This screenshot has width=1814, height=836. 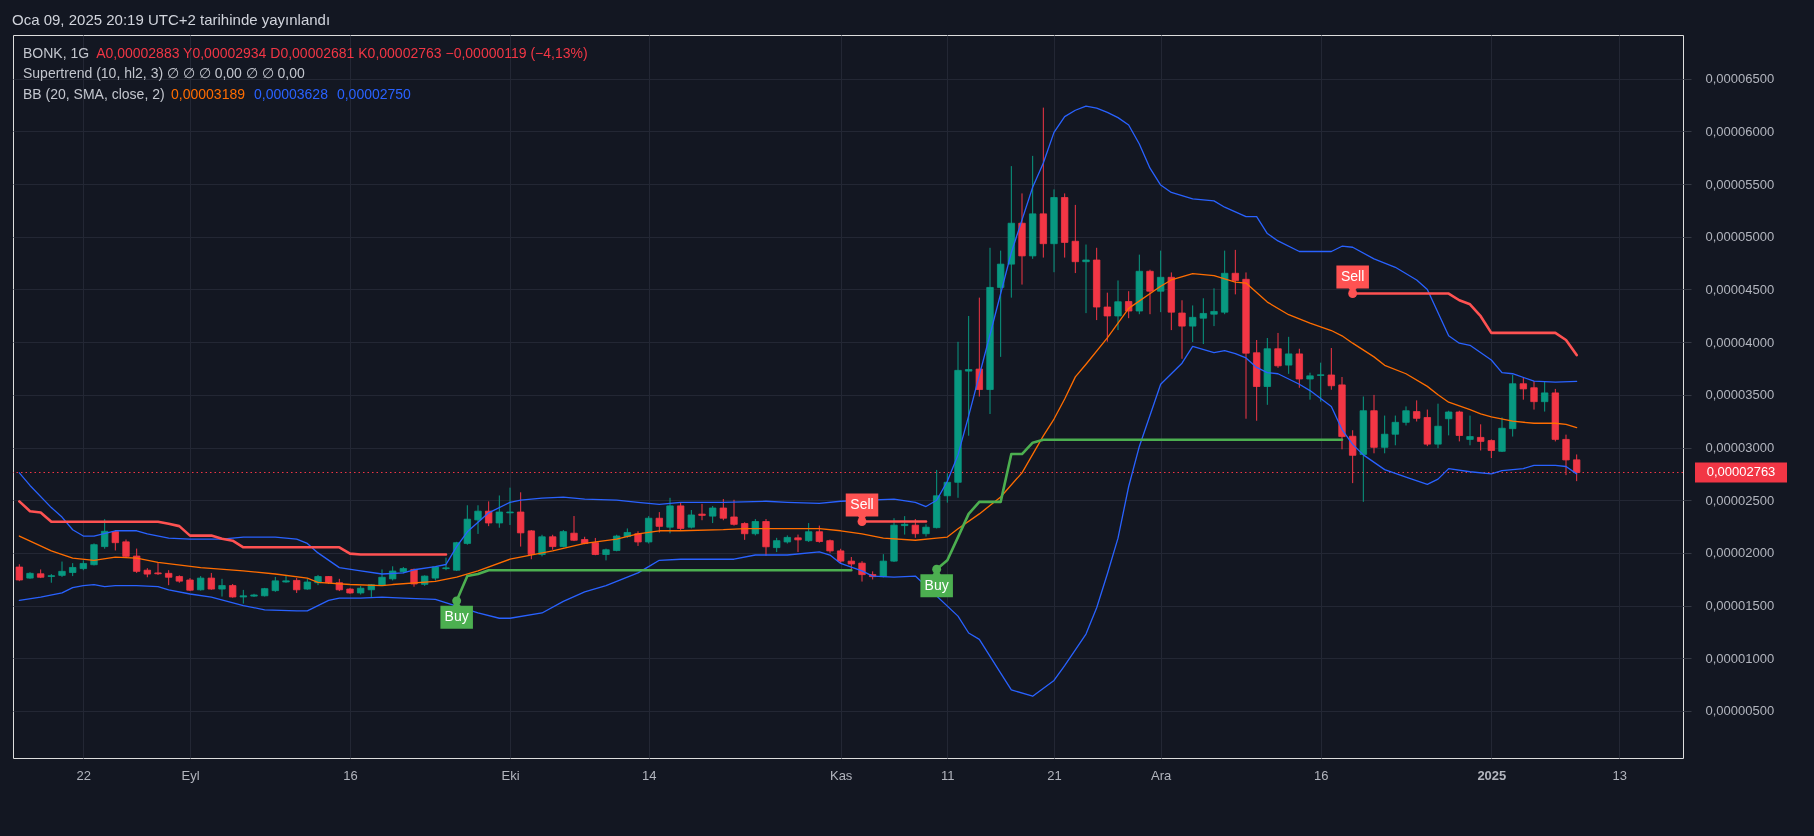 I want to click on x-tick-label: 11, so click(x=948, y=775).